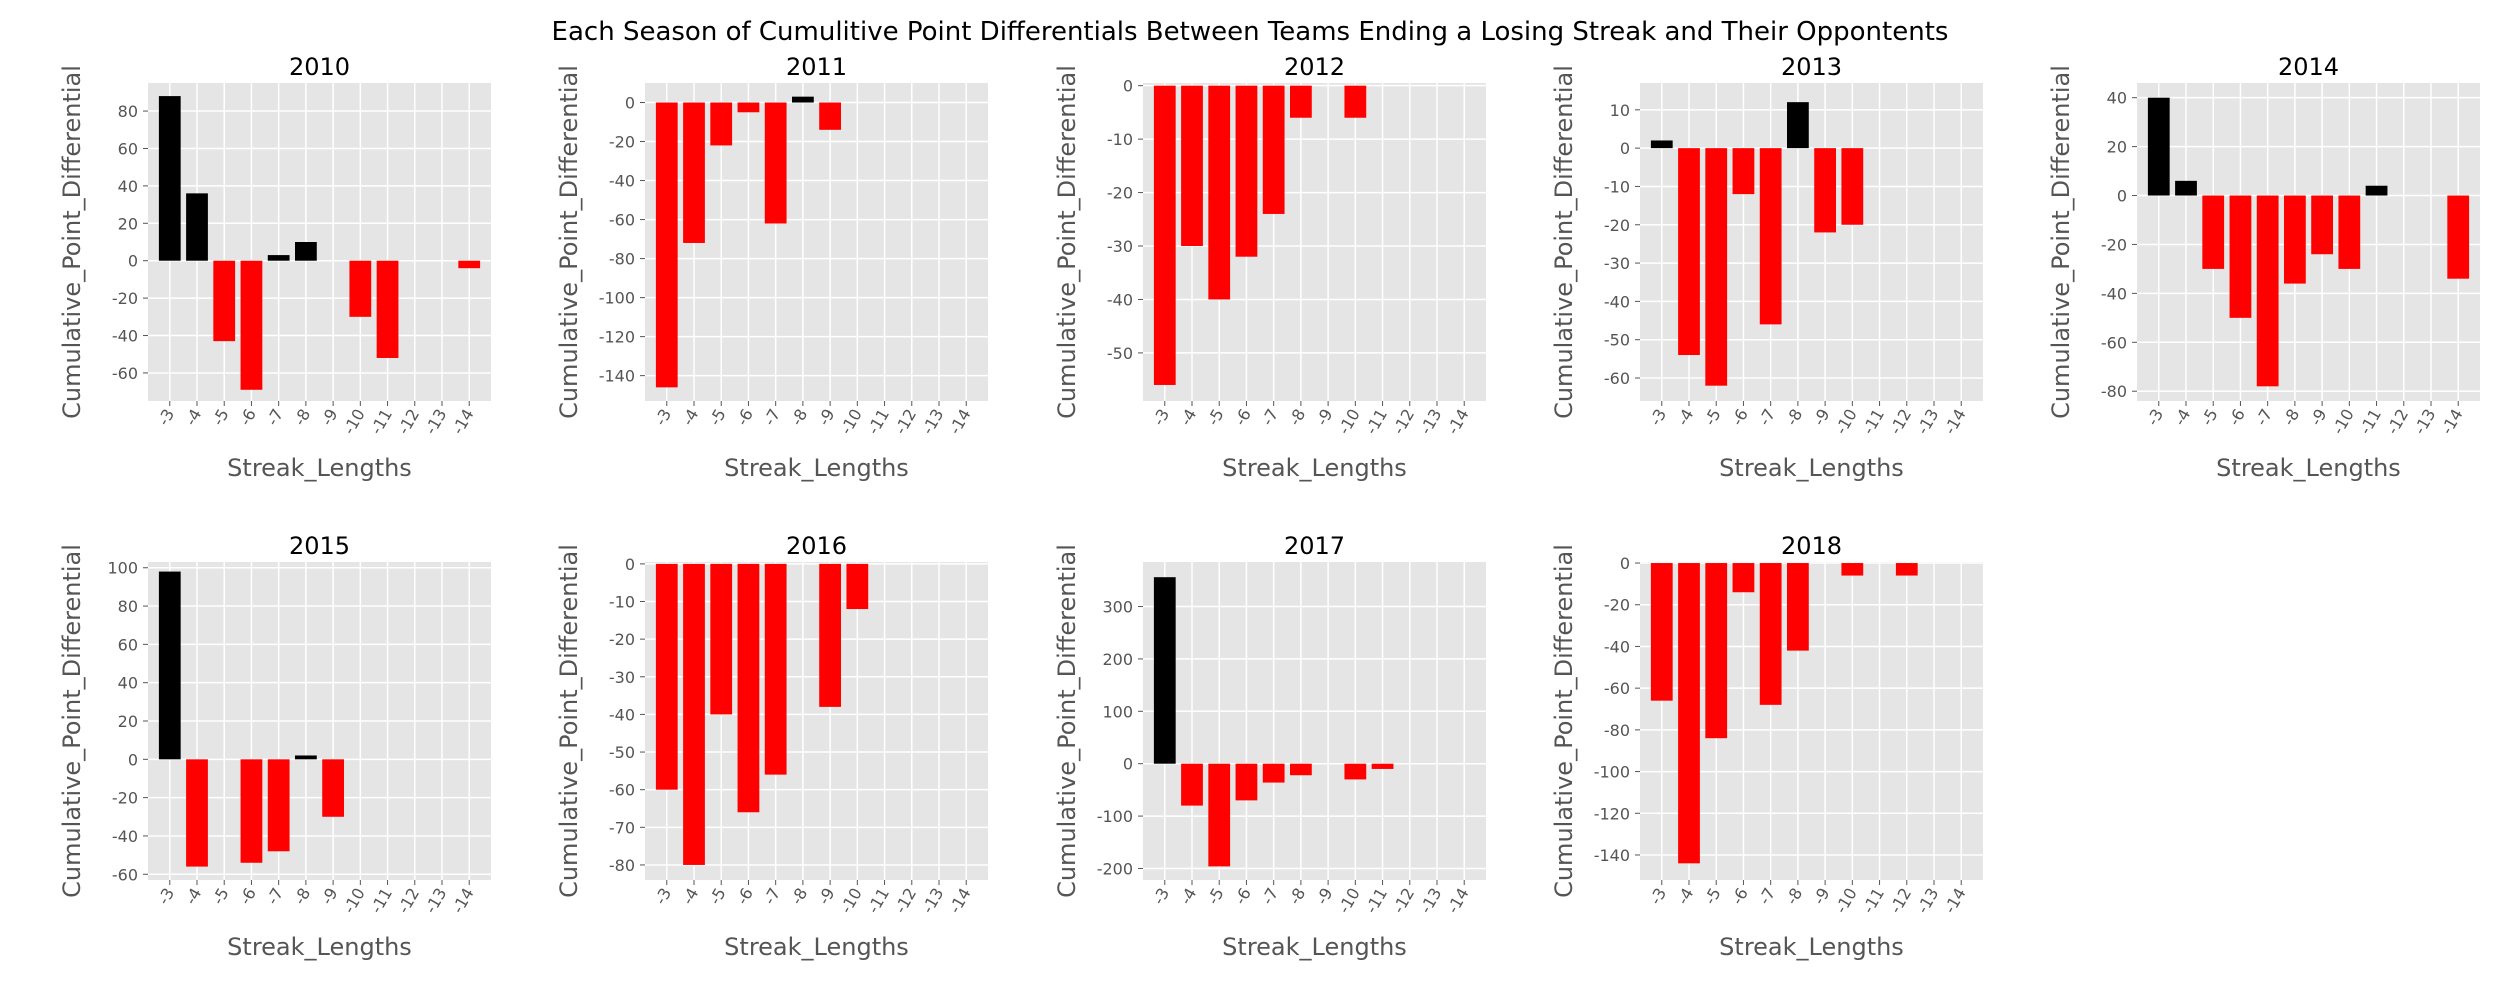 This screenshot has width=2500, height=1000. I want to click on ytick-label: 100, so click(122, 568).